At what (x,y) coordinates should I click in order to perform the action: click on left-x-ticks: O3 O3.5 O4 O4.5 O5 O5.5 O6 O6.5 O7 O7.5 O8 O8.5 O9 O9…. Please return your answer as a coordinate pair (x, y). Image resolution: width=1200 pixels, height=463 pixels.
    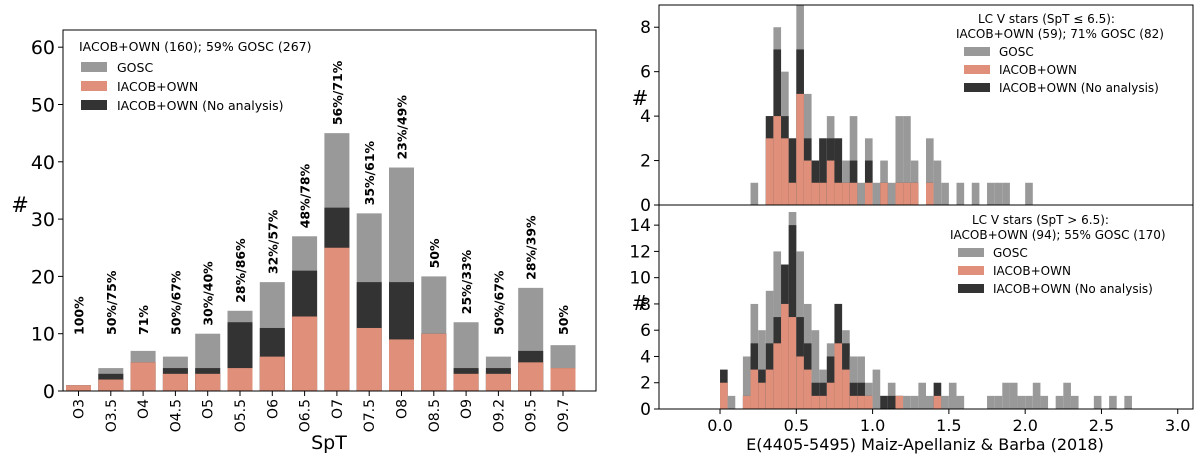
    Looking at the image, I should click on (322, 411).